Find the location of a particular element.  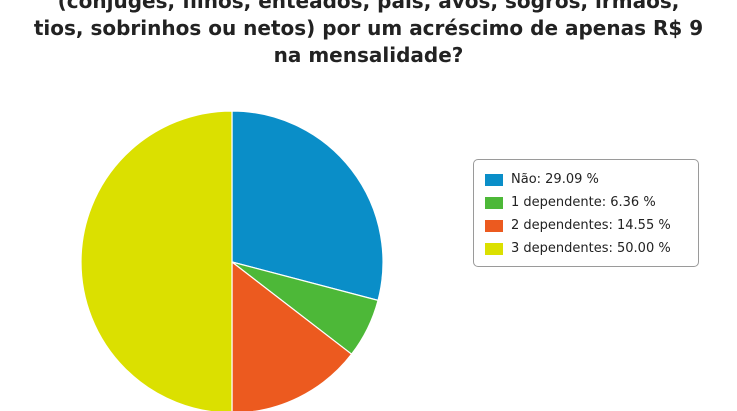

legend-item-3-dependentes: 3 dependentes: 50.00 % is located at coordinates (591, 248).